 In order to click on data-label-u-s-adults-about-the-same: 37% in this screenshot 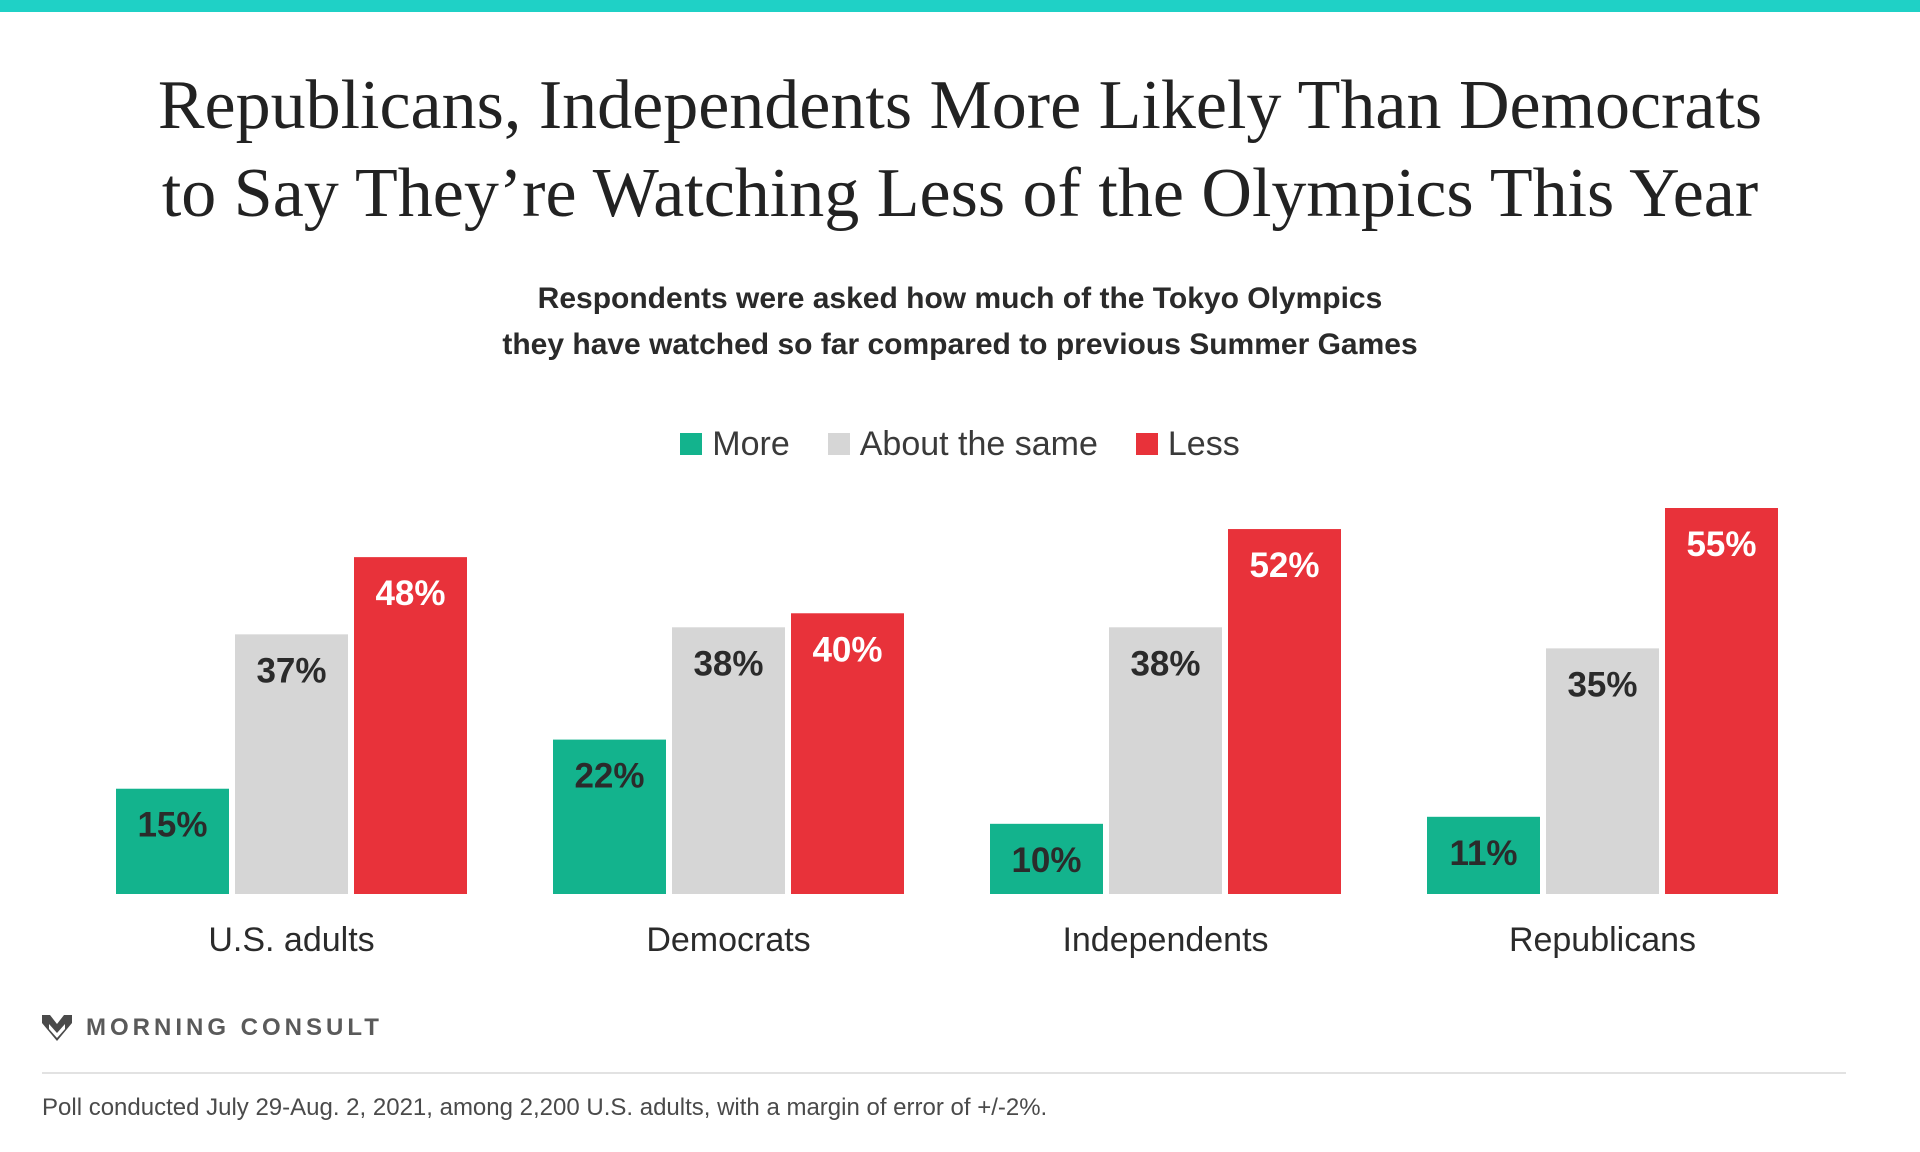, I will do `click(291, 670)`.